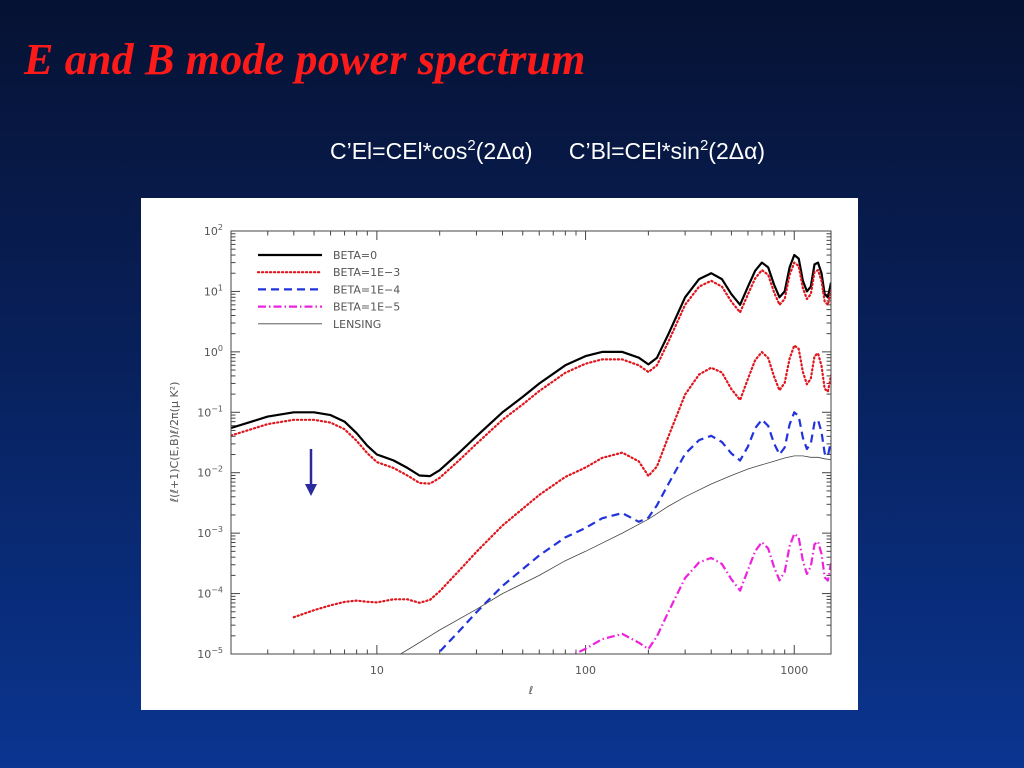 Image resolution: width=1024 pixels, height=768 pixels. What do you see at coordinates (366, 289) in the screenshot?
I see `legend-label: BETA=1E−4` at bounding box center [366, 289].